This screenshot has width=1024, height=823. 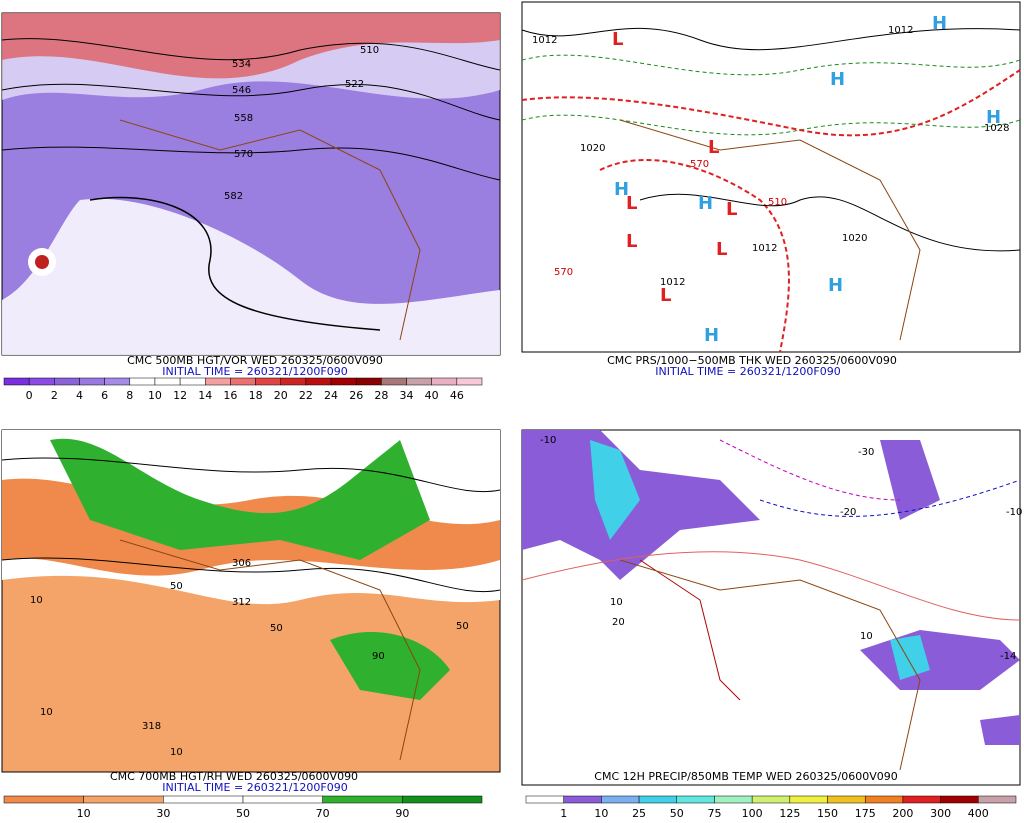 I want to click on colorbar-label: 1, so click(x=563, y=813).